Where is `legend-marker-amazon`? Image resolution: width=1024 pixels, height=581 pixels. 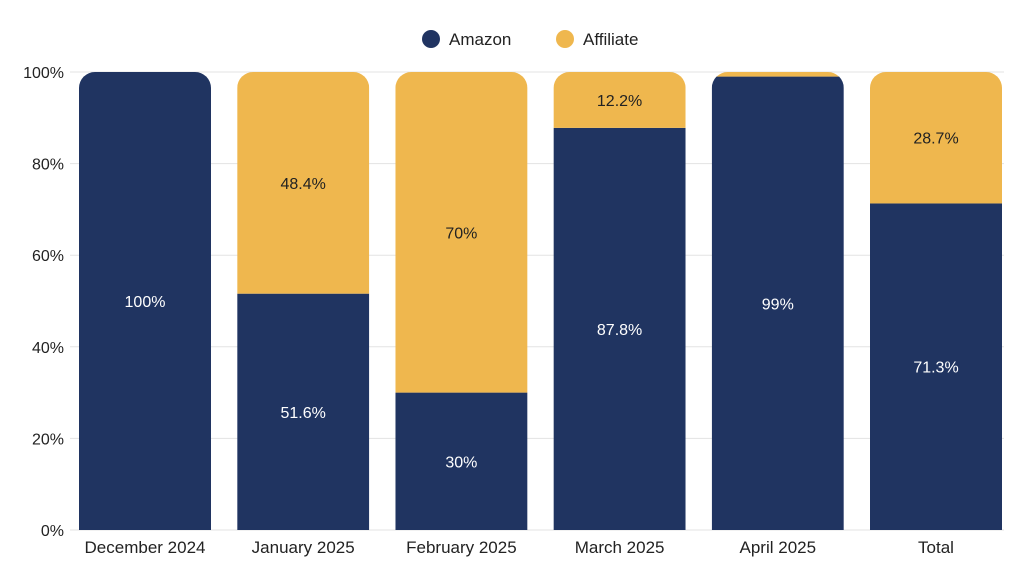
legend-marker-amazon is located at coordinates (431, 39).